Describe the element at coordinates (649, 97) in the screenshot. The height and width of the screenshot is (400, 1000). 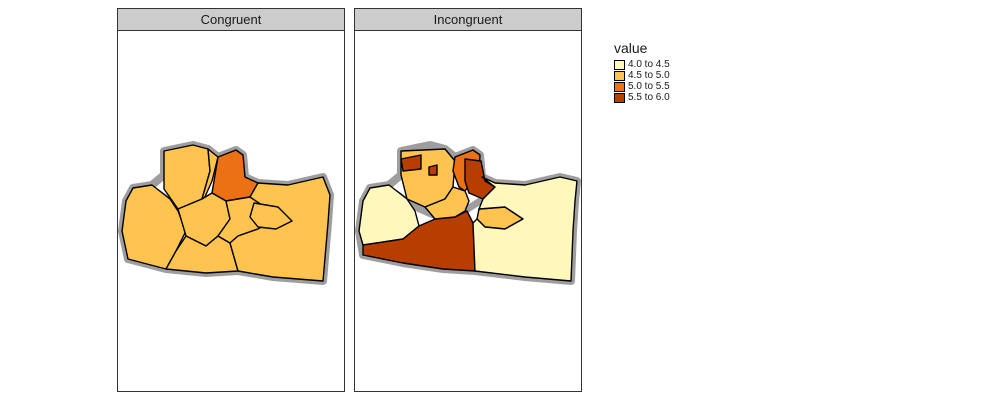
I see `legend-label: 5.5 to 6.0` at that location.